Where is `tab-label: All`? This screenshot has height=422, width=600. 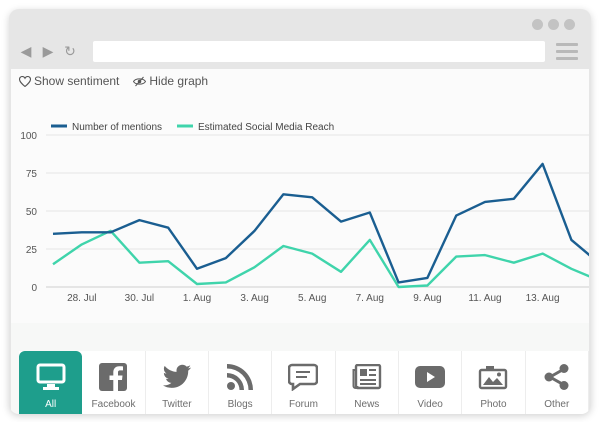
tab-label: All is located at coordinates (51, 404).